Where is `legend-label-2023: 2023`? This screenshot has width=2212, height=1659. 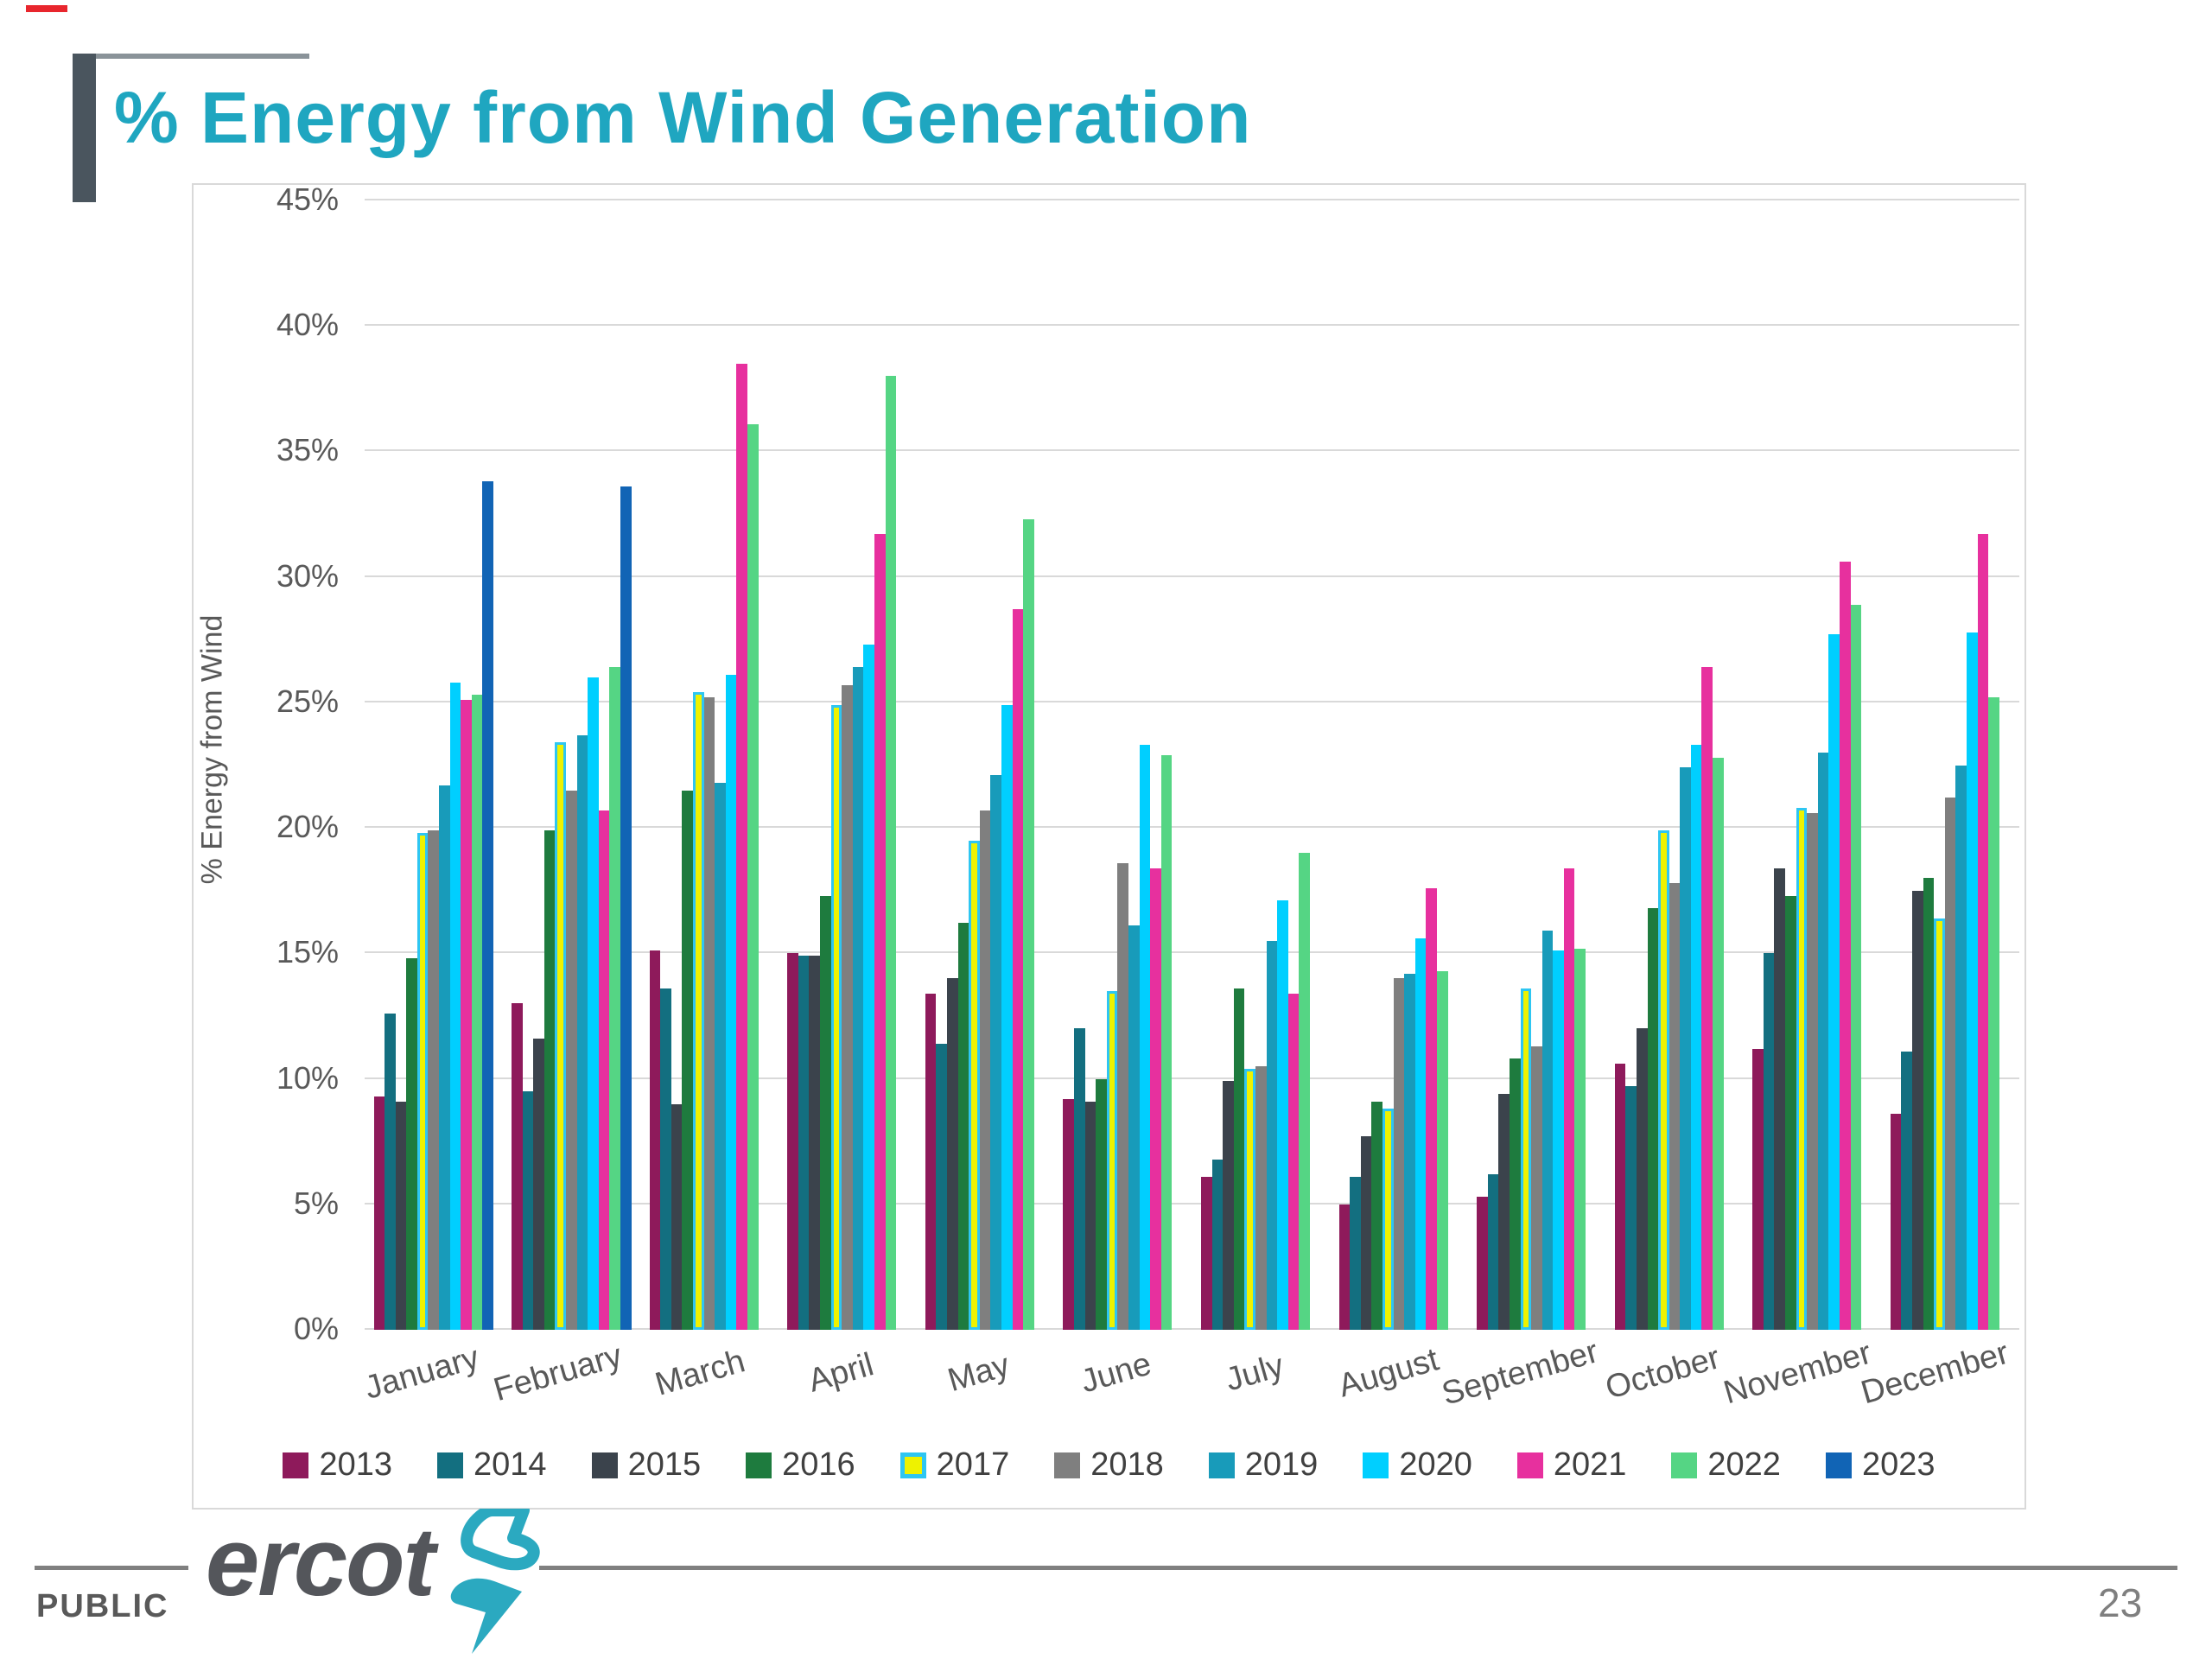
legend-label-2023: 2023 is located at coordinates (1898, 1464).